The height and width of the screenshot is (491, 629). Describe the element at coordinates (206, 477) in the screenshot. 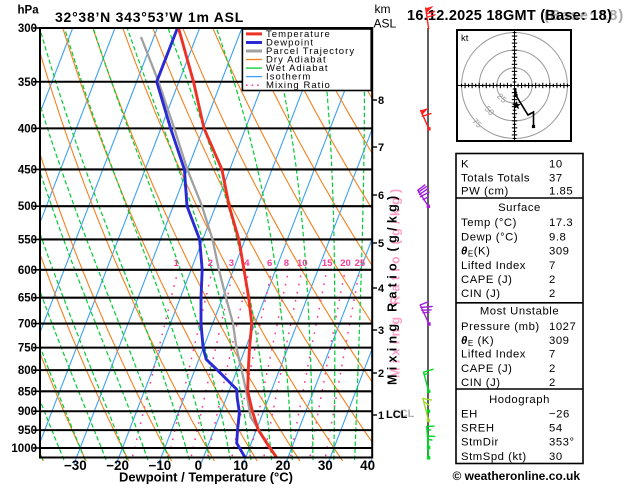

I see `svg-text: Dewpoint / Temperature (°C)` at that location.